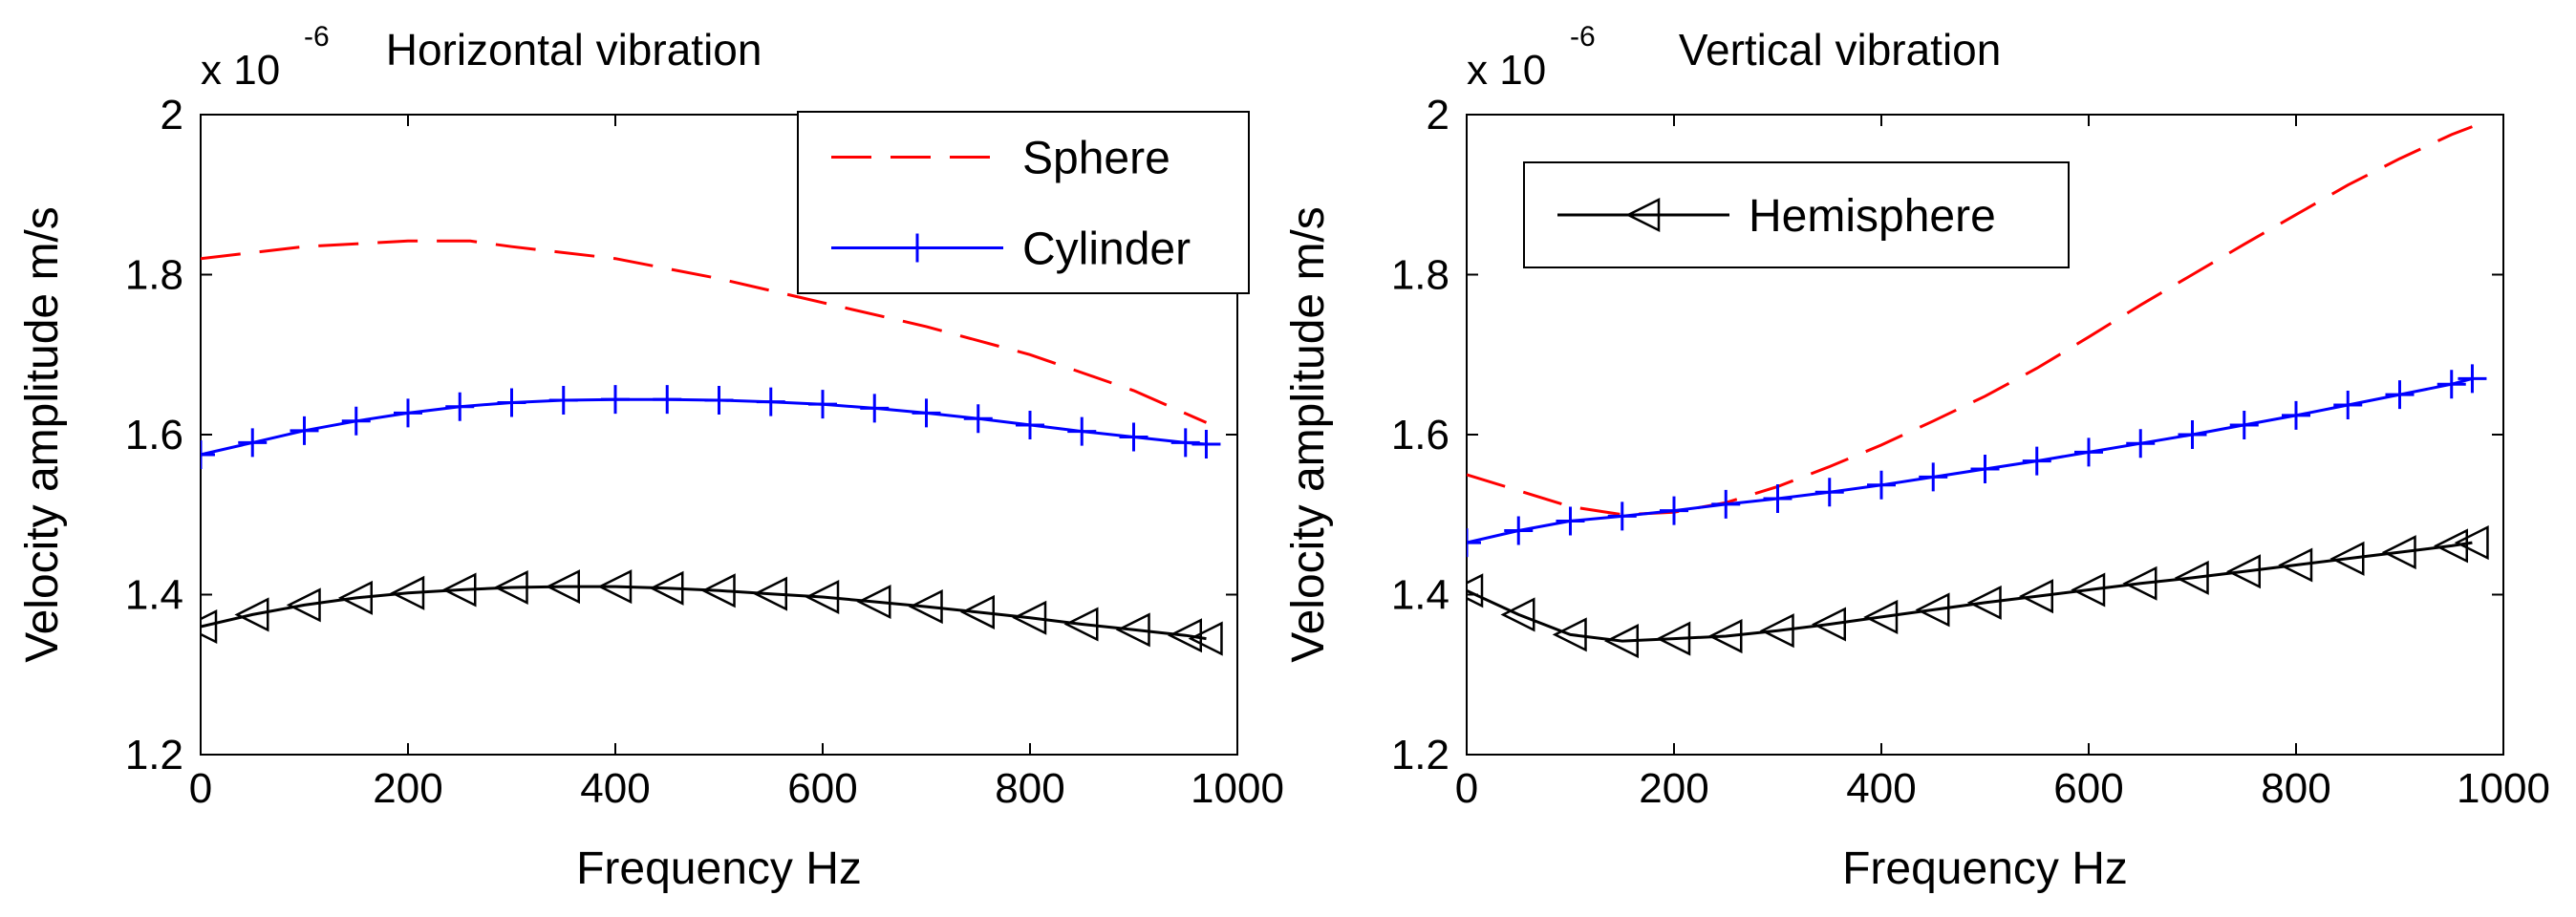 This screenshot has height=917, width=2576. What do you see at coordinates (704, 613) in the screenshot?
I see `series-line-hemisphere` at bounding box center [704, 613].